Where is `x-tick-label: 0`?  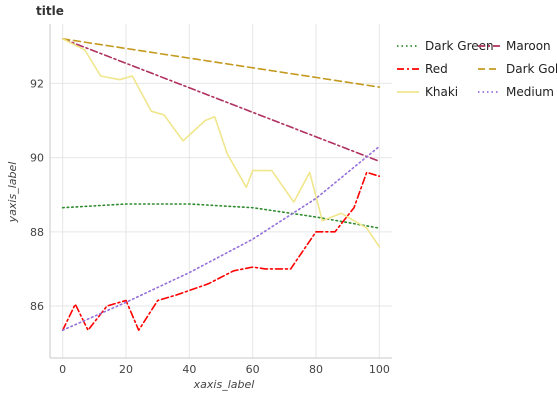
x-tick-label: 0 is located at coordinates (62, 369).